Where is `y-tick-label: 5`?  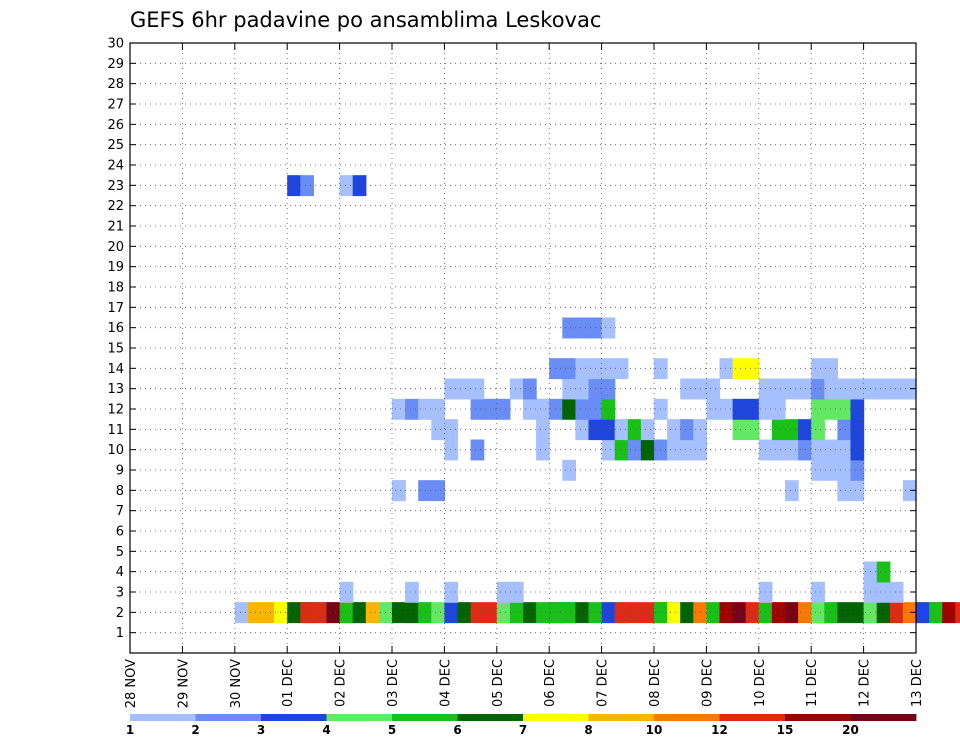 y-tick-label: 5 is located at coordinates (120, 552).